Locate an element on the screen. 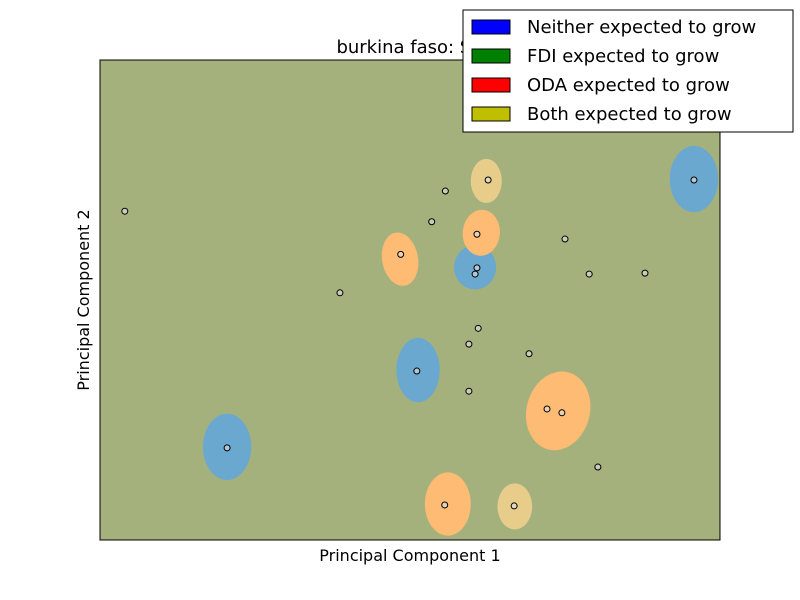  legend-box is located at coordinates (628, 71).